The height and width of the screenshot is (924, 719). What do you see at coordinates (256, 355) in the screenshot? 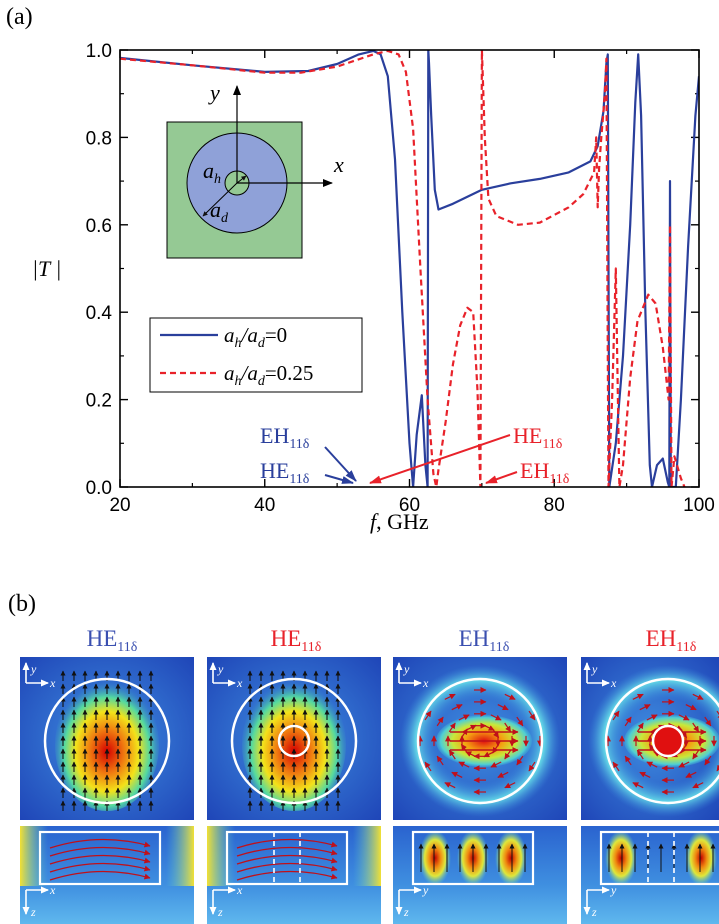
I see `legend-box` at bounding box center [256, 355].